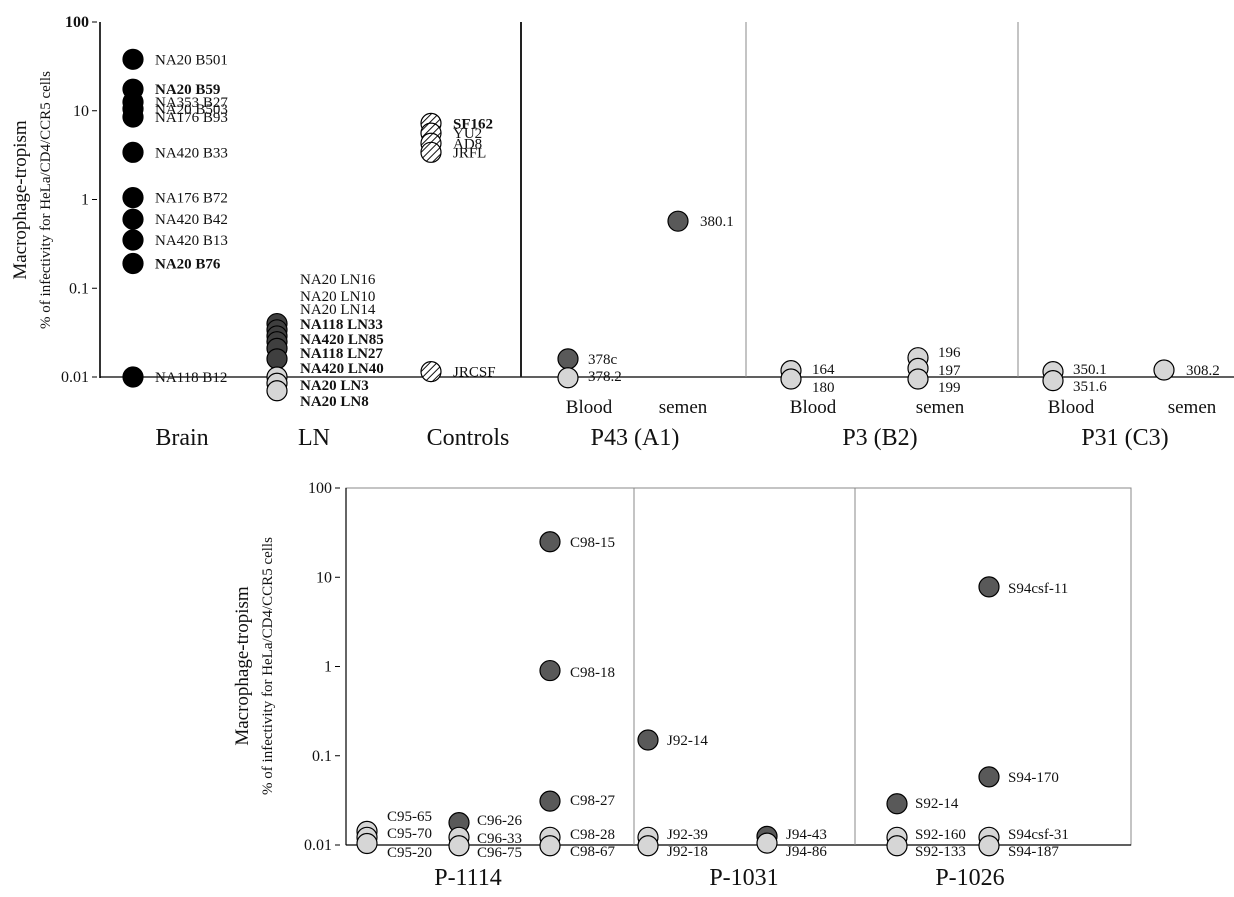 This screenshot has width=1234, height=897. I want to click on point-label-196: 196, so click(949, 353).